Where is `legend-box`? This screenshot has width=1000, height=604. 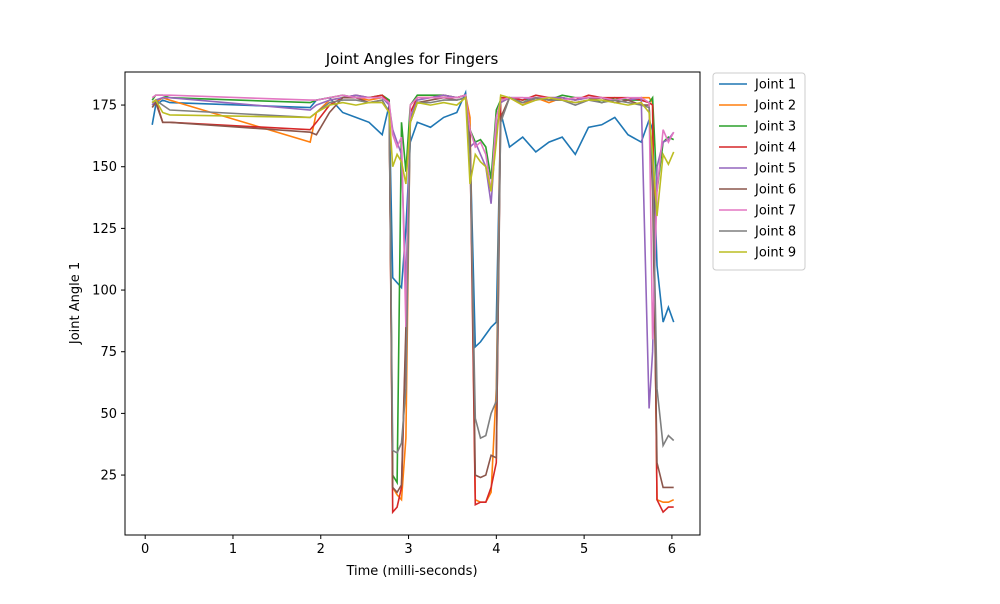
legend-box is located at coordinates (759, 171).